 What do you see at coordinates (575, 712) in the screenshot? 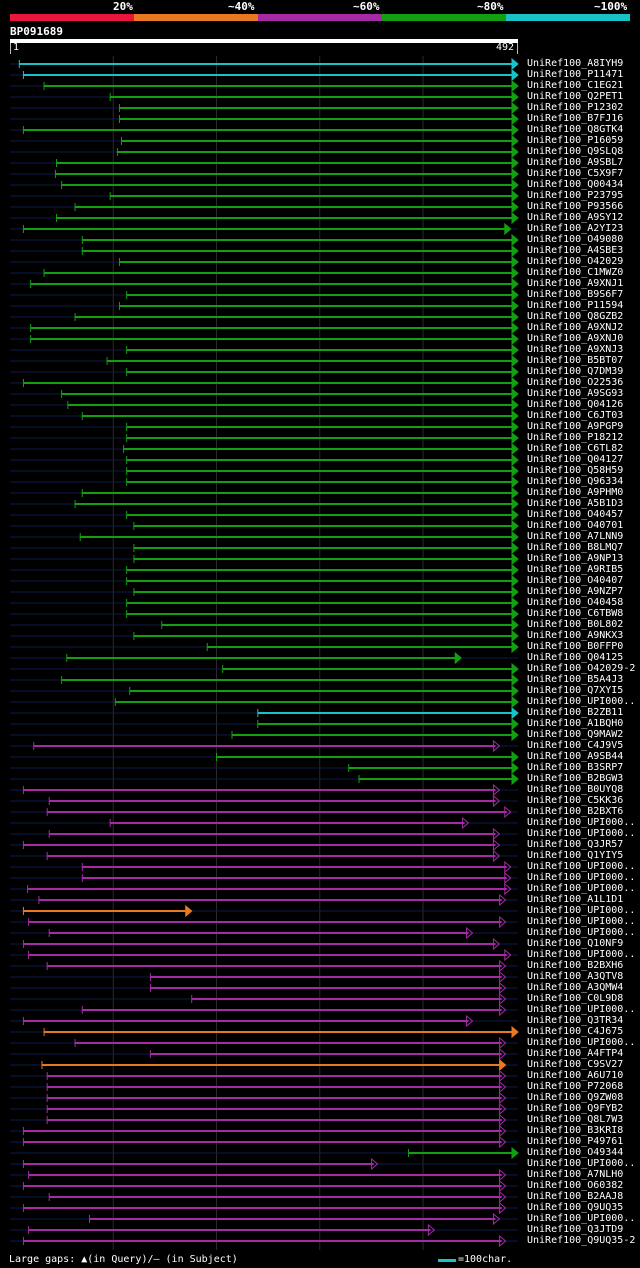
I see `hit-label: UniRef100_B2ZB11` at bounding box center [575, 712].